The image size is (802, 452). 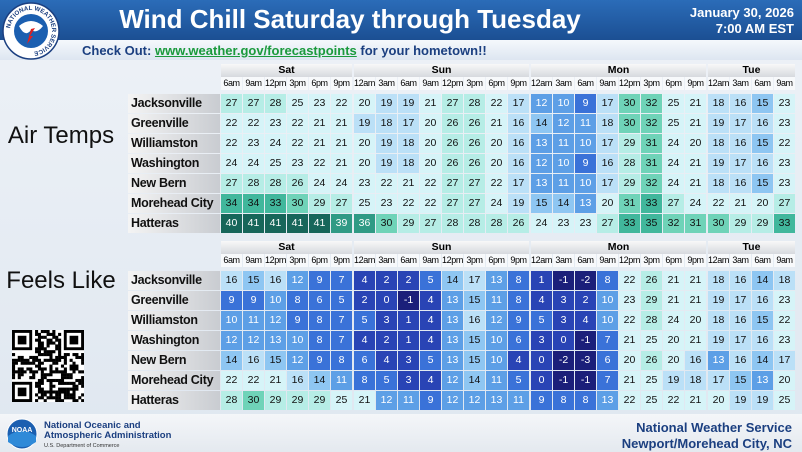 What do you see at coordinates (255, 50) in the screenshot?
I see `link: www.weather.gov/forecastpoints` at bounding box center [255, 50].